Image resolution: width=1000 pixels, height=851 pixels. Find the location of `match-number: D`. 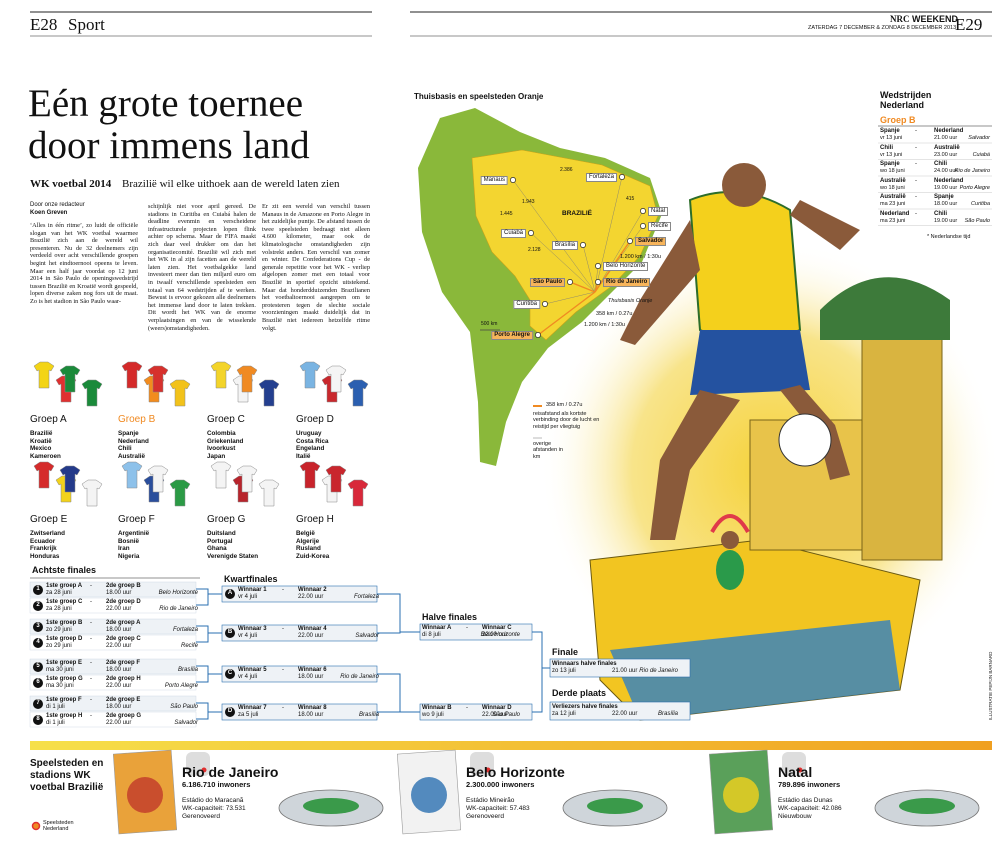

match-number: D is located at coordinates (230, 711).